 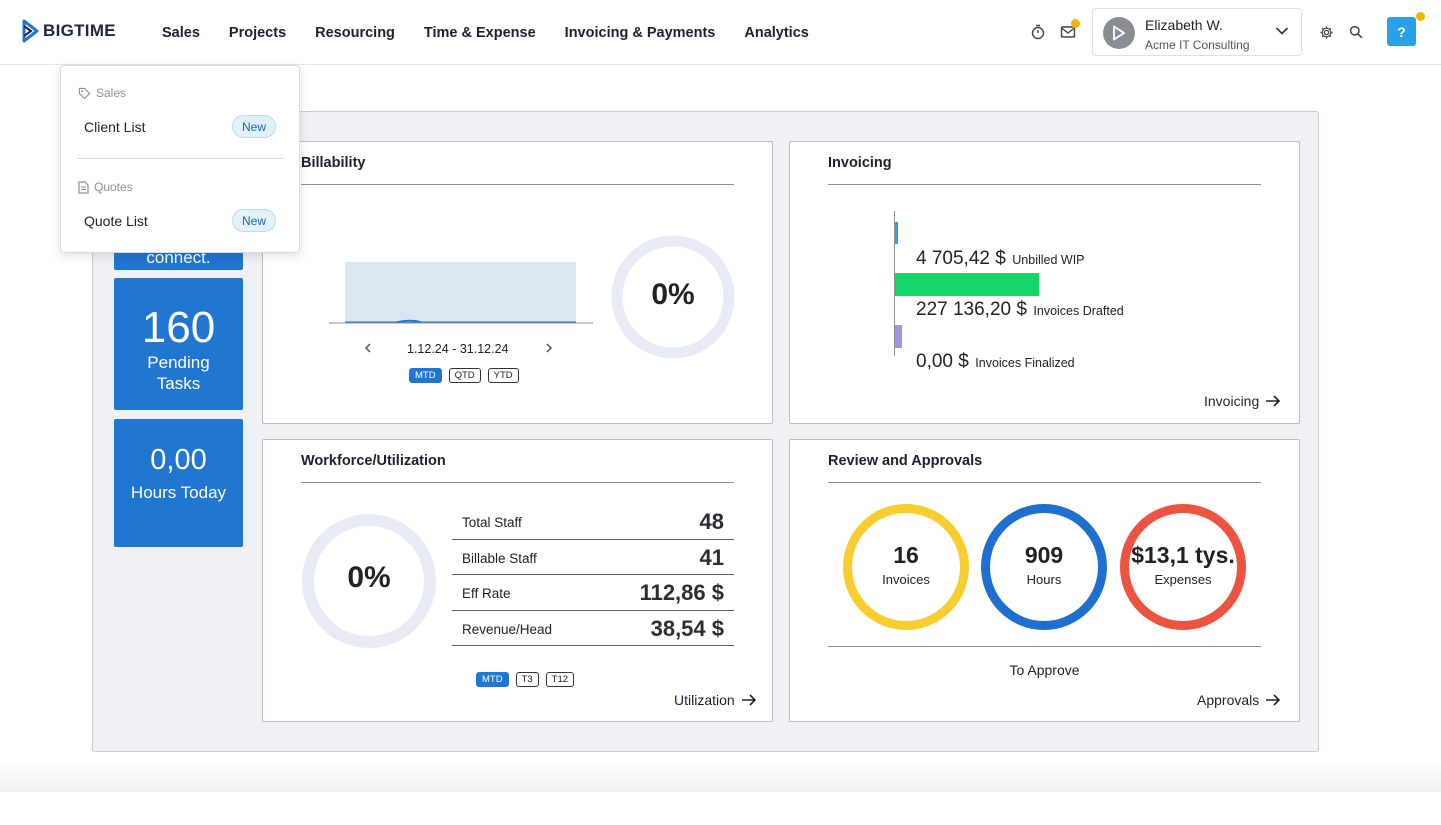 What do you see at coordinates (1184, 25) in the screenshot?
I see `user-name: Elizabeth W.` at bounding box center [1184, 25].